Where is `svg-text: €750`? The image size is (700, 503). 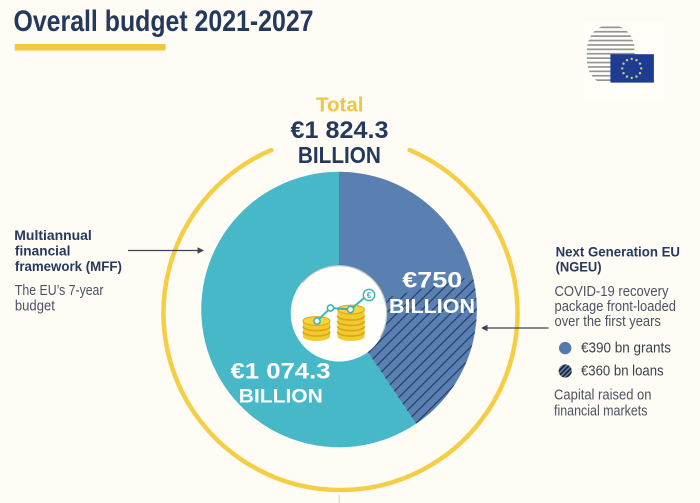
svg-text: €750 is located at coordinates (432, 280).